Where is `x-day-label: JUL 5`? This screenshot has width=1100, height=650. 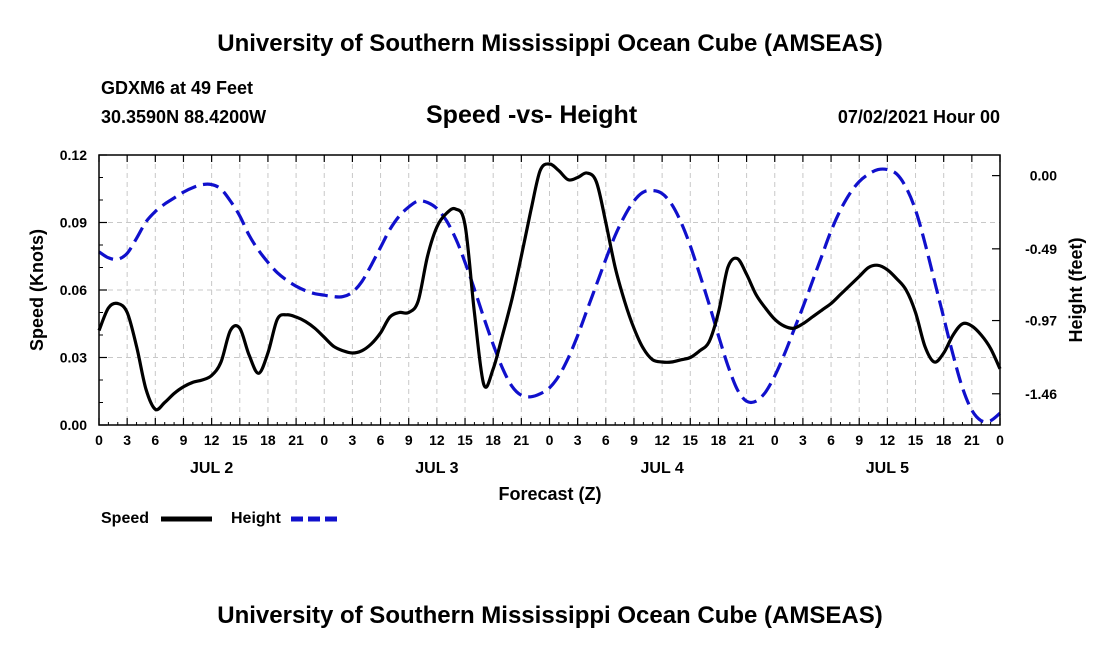
x-day-label: JUL 5 is located at coordinates (887, 468).